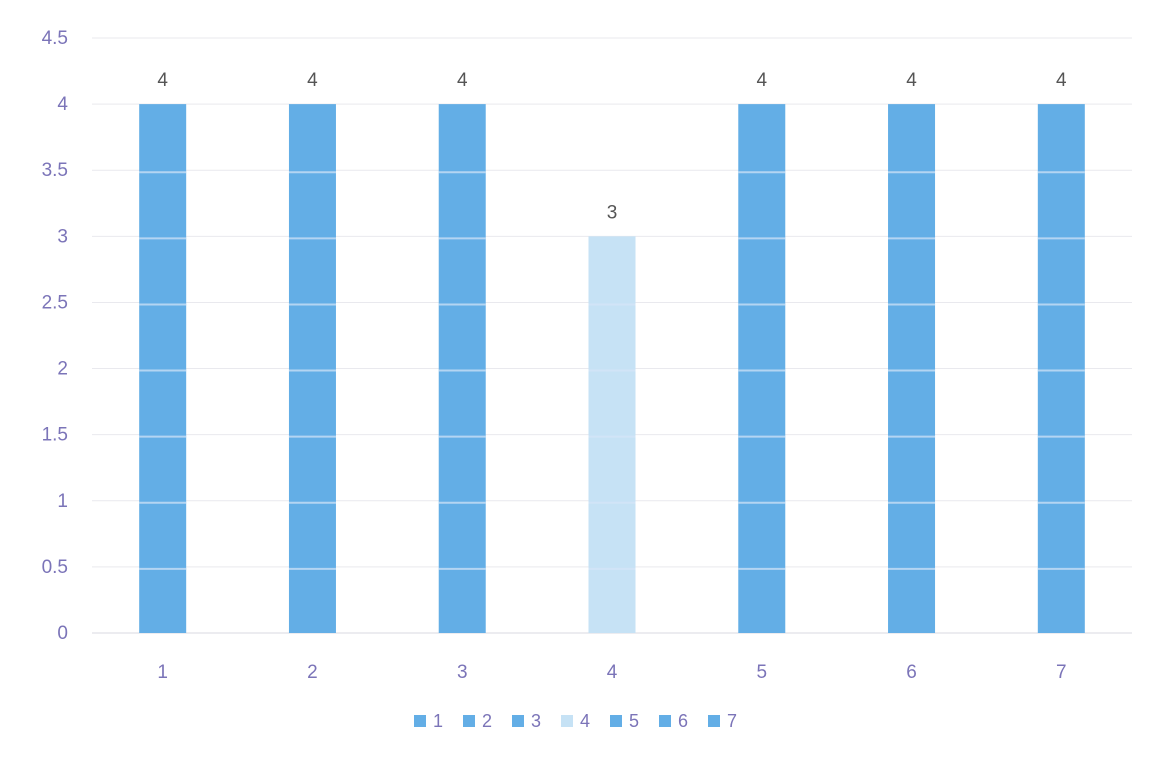 The image size is (1153, 775). I want to click on y-tick-label: 1.5, so click(55, 435).